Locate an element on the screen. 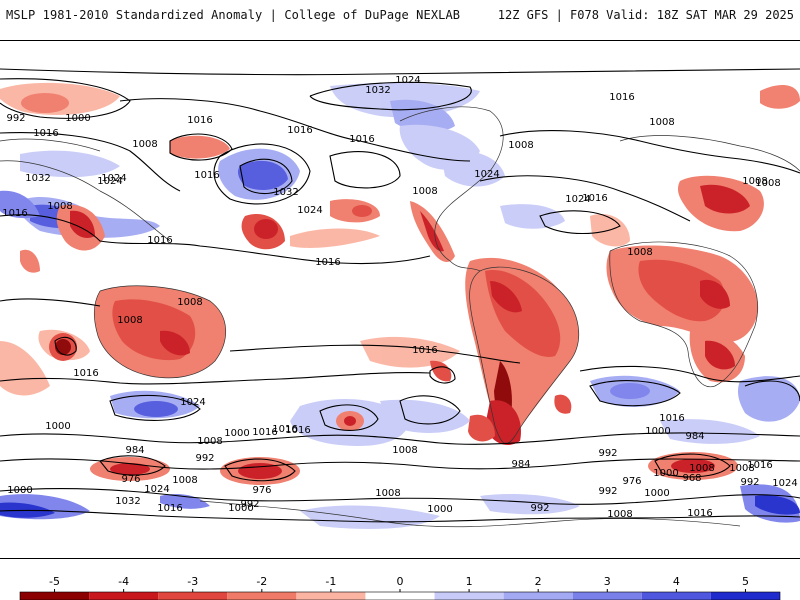 The image size is (800, 600). colorbar-tick-label: 5 is located at coordinates (745, 581).